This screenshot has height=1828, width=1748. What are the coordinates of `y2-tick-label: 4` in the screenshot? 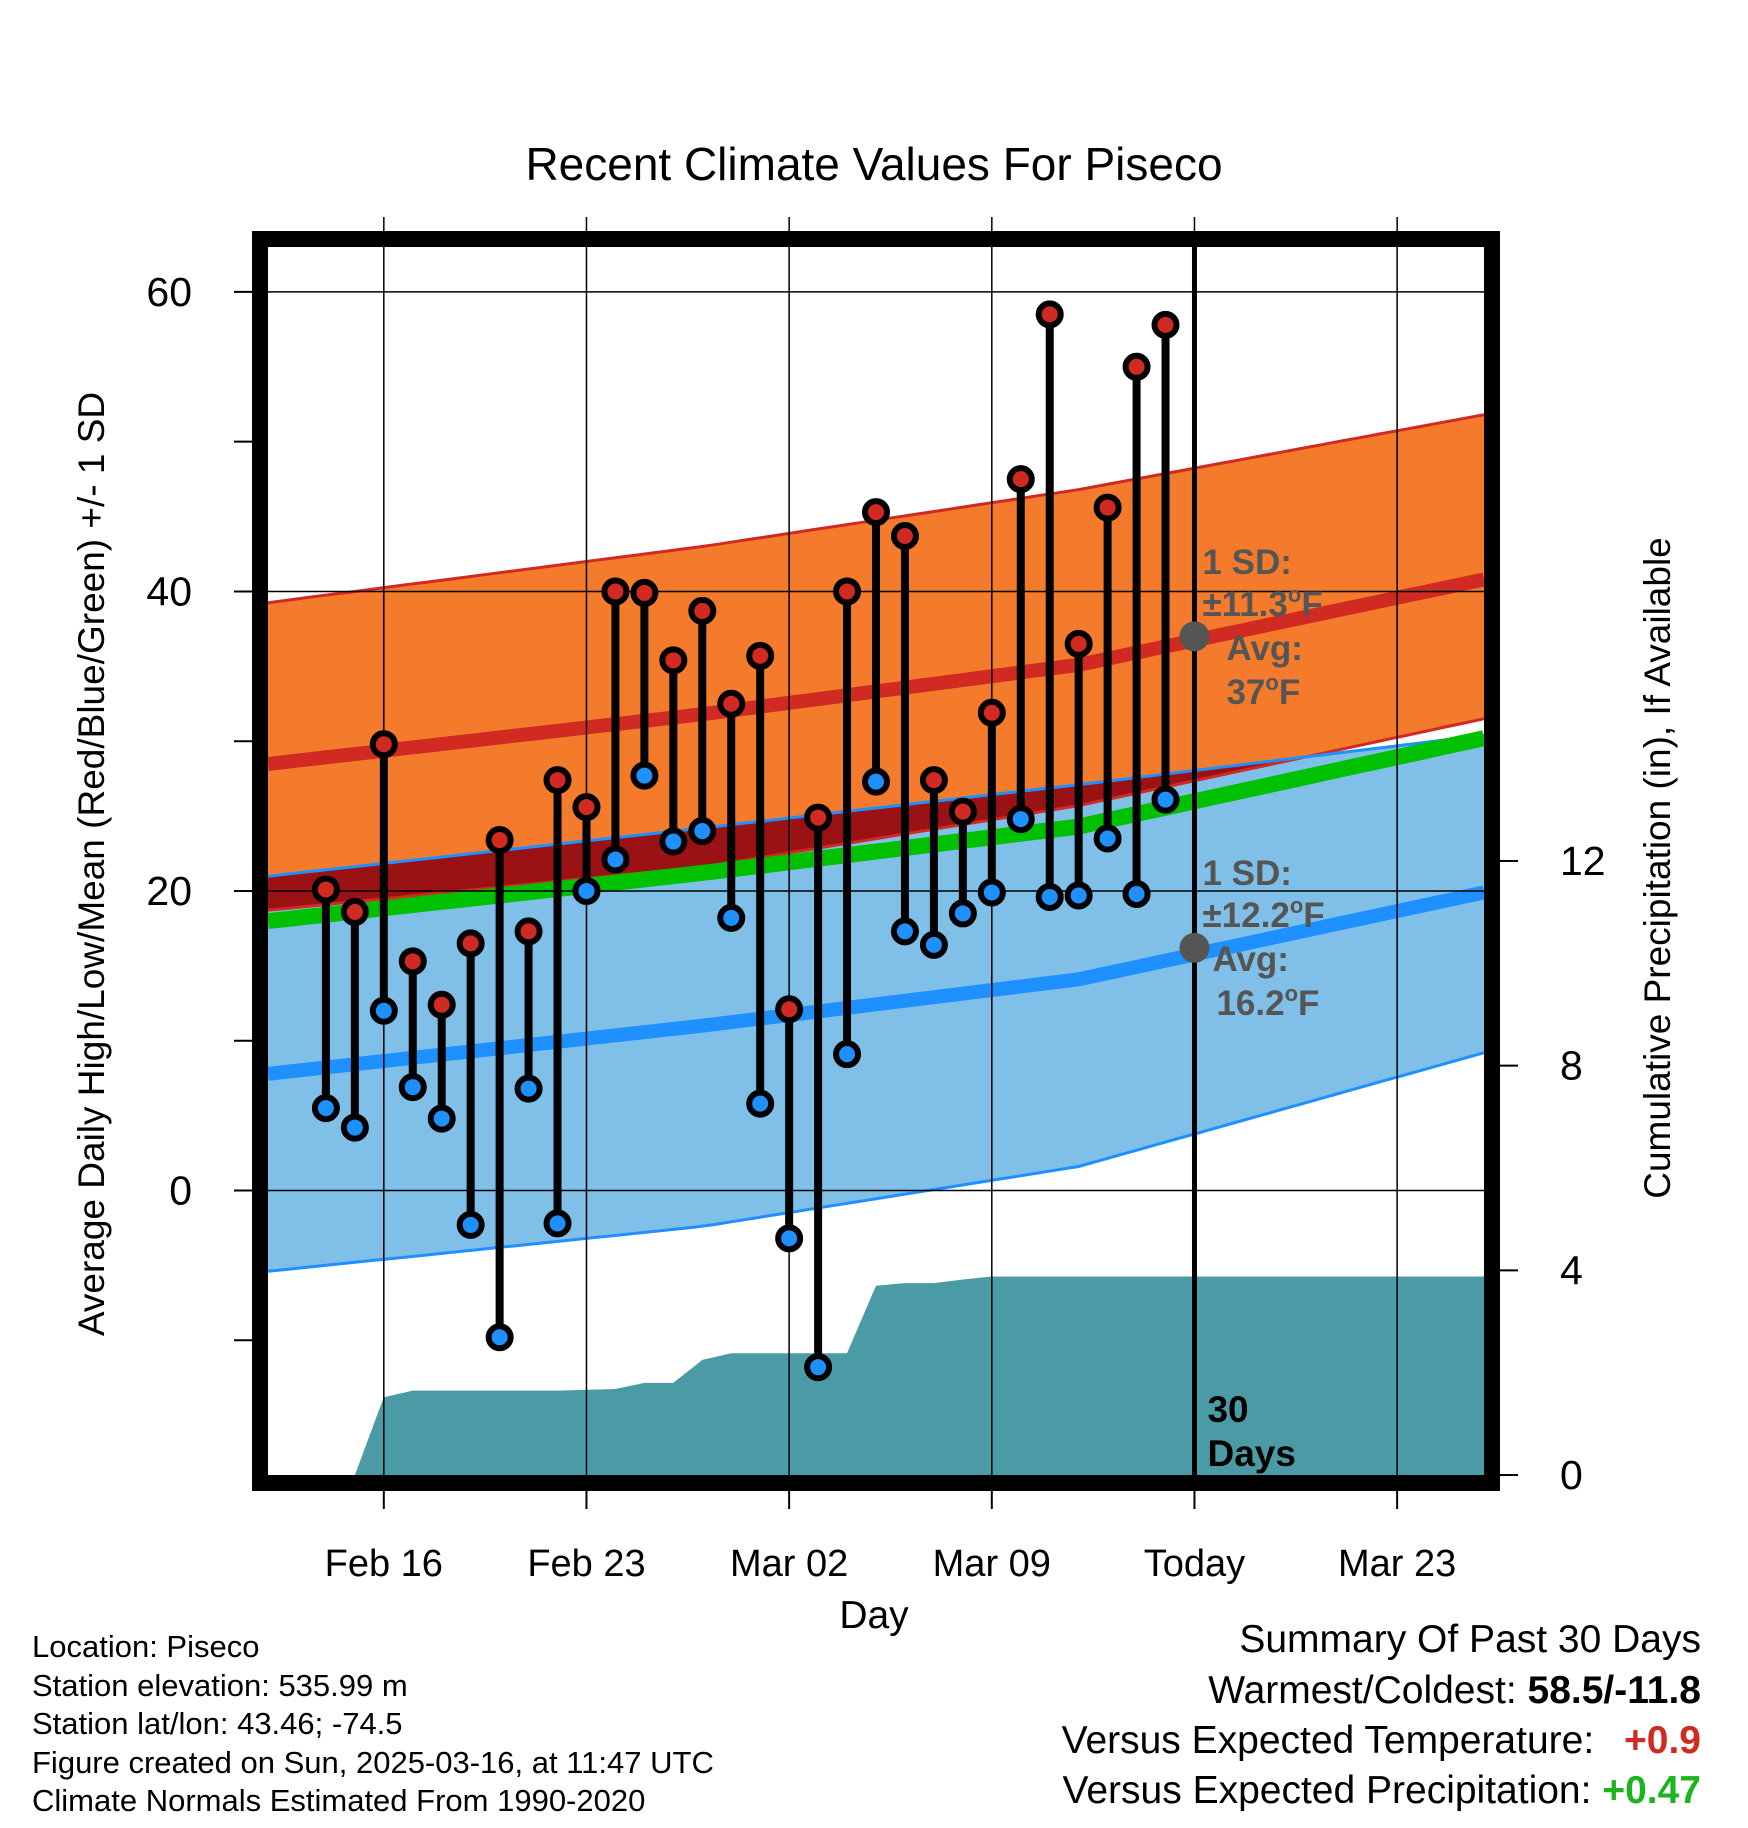 It's located at (1571, 1270).